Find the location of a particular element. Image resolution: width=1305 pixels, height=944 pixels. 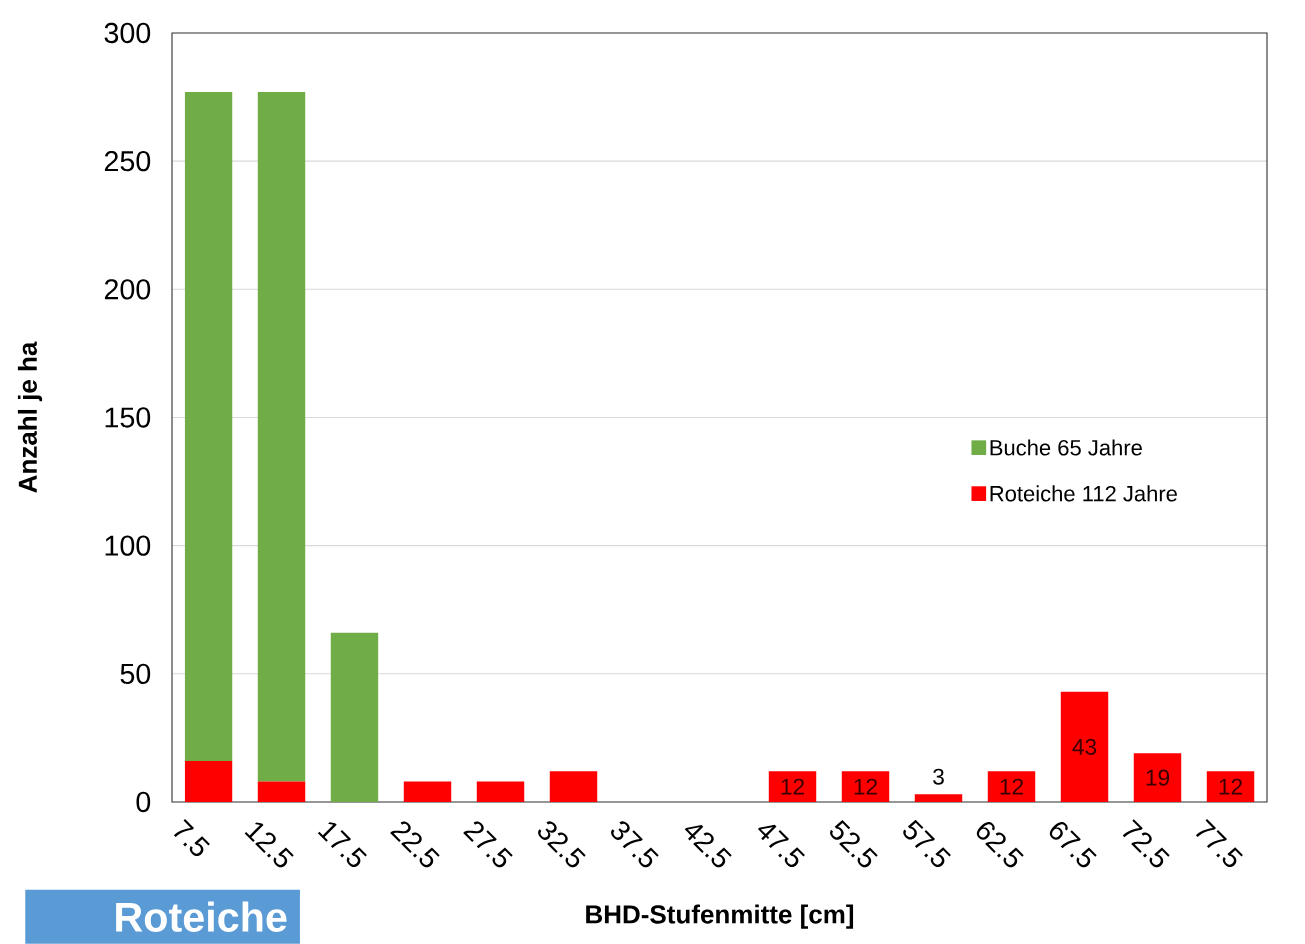

legend-label: Roteiche 112 Jahre is located at coordinates (1083, 493).